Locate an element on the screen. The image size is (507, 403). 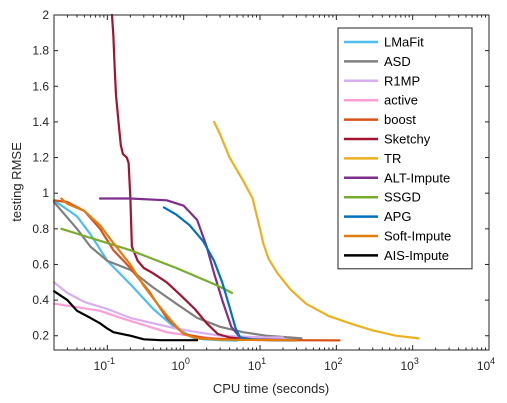
legend-label-r1mp: R1MP is located at coordinates (402, 80).